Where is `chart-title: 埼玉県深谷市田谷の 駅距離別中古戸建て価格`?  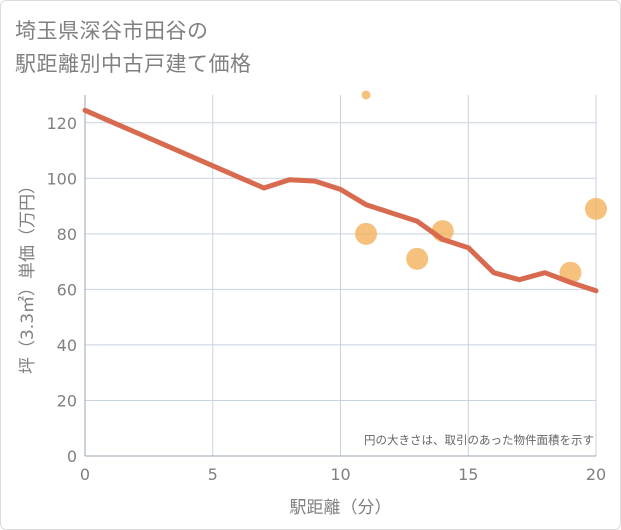 chart-title: 埼玉県深谷市田谷の 駅距離別中古戸建て価格 is located at coordinates (133, 48).